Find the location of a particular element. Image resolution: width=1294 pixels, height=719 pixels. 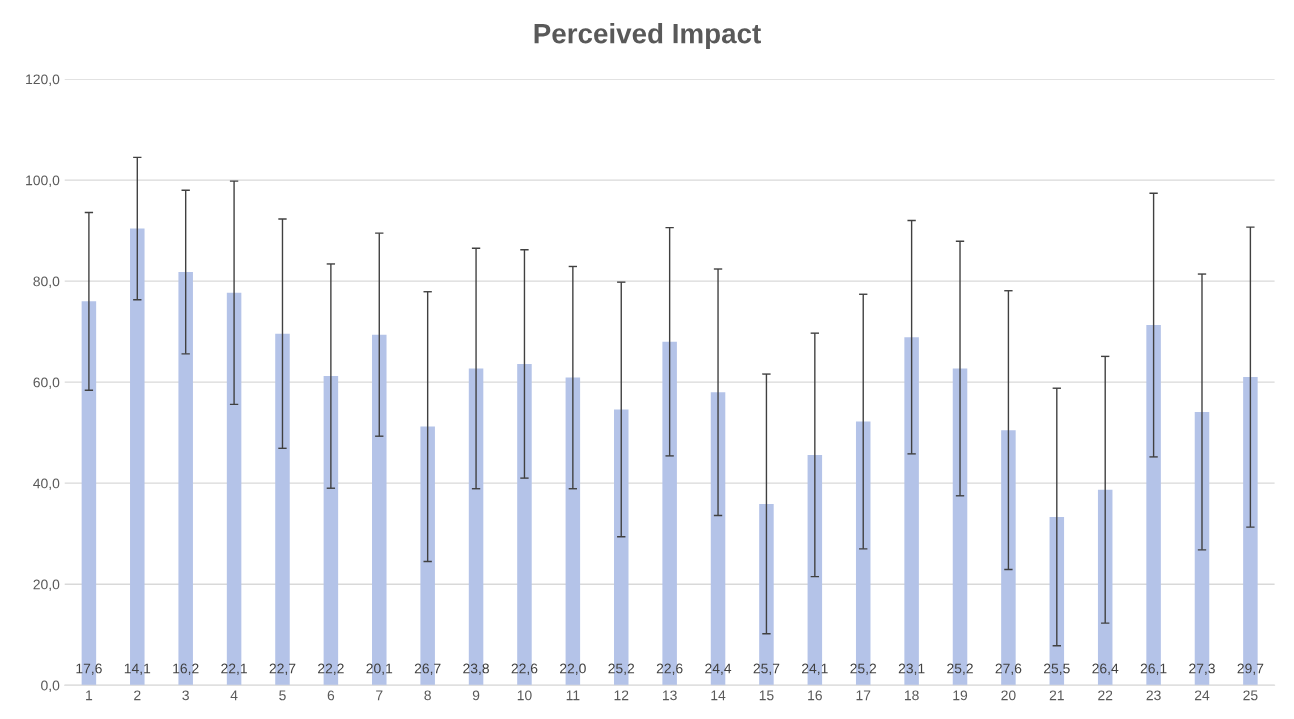

x-tick-label: 16 is located at coordinates (815, 695).